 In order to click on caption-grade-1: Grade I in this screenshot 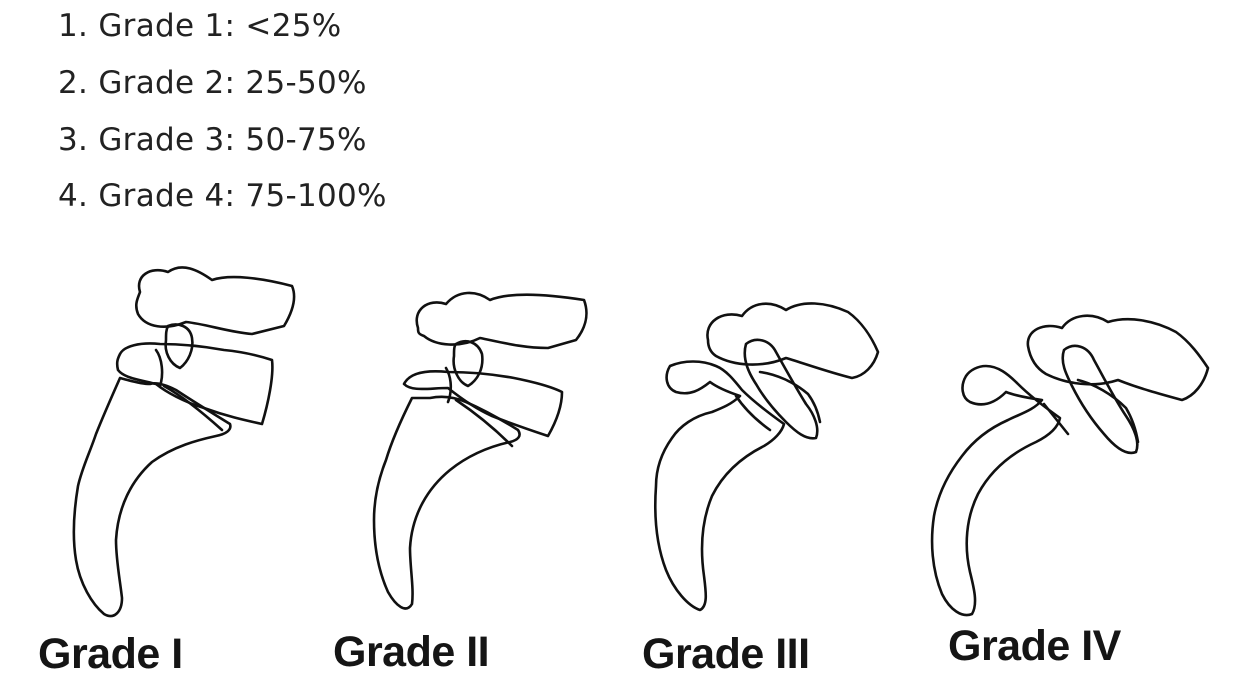, I will do `click(110, 654)`.